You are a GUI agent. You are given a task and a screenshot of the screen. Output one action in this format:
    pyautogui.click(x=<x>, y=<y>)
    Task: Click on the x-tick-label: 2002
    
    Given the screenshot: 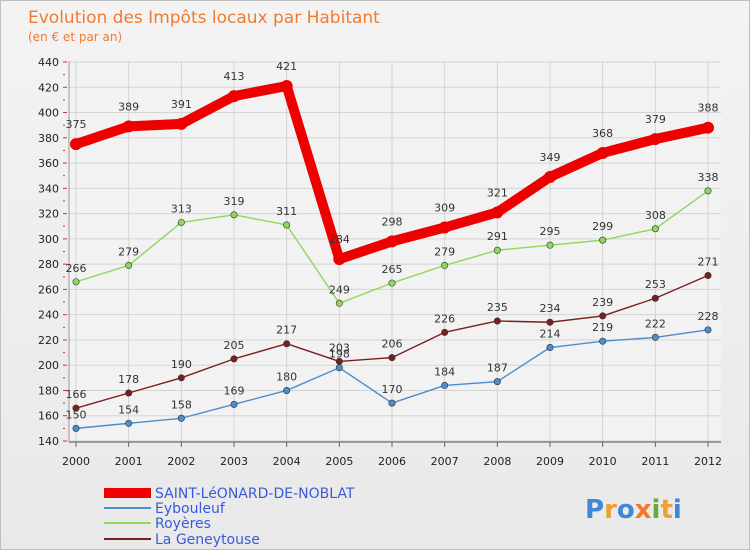 What is the action you would take?
    pyautogui.click(x=181, y=461)
    